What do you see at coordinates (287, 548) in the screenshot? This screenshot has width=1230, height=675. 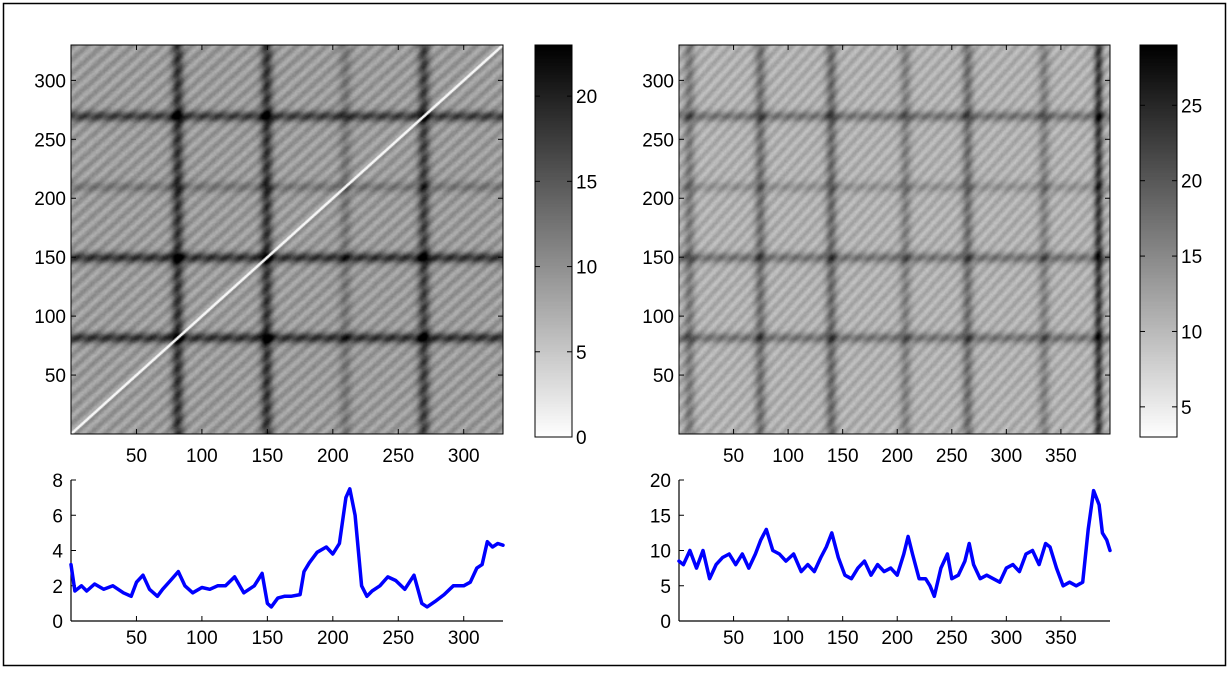 I see `line-plot-left-series` at bounding box center [287, 548].